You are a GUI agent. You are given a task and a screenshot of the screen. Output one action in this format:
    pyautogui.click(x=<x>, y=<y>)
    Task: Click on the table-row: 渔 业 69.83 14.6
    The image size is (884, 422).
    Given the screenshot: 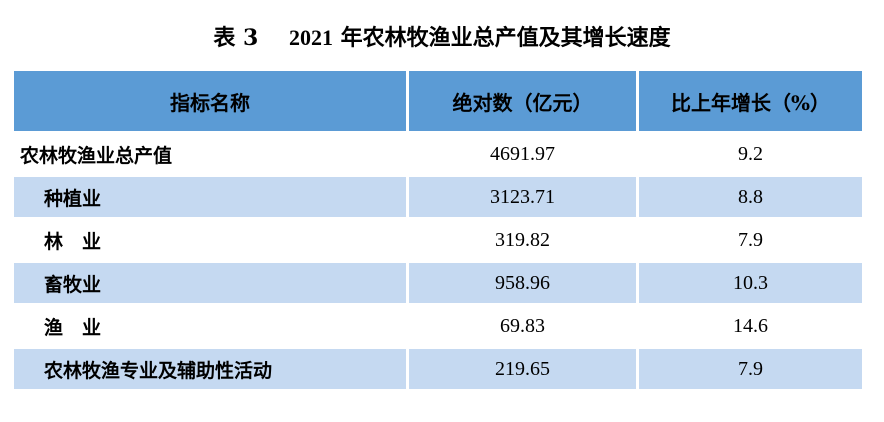 What is the action you would take?
    pyautogui.click(x=438, y=326)
    